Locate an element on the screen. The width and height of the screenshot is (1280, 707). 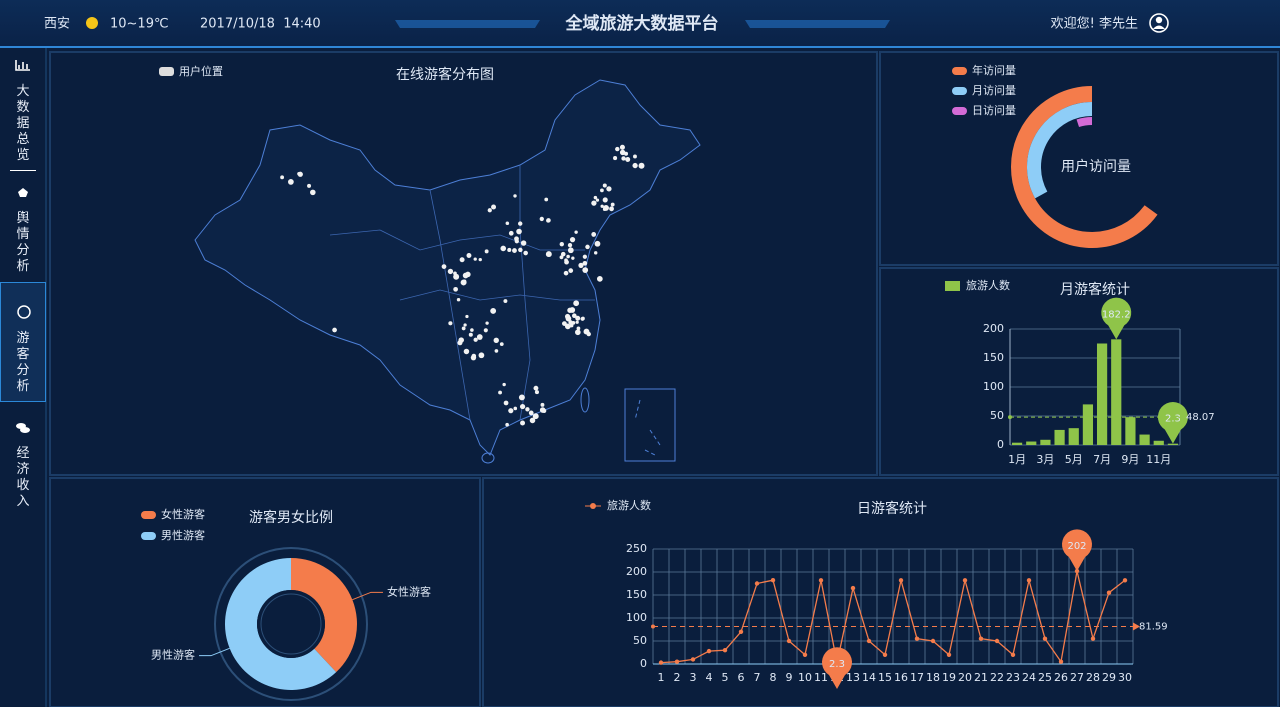
x-tick-label: 3 is located at coordinates (693, 677).